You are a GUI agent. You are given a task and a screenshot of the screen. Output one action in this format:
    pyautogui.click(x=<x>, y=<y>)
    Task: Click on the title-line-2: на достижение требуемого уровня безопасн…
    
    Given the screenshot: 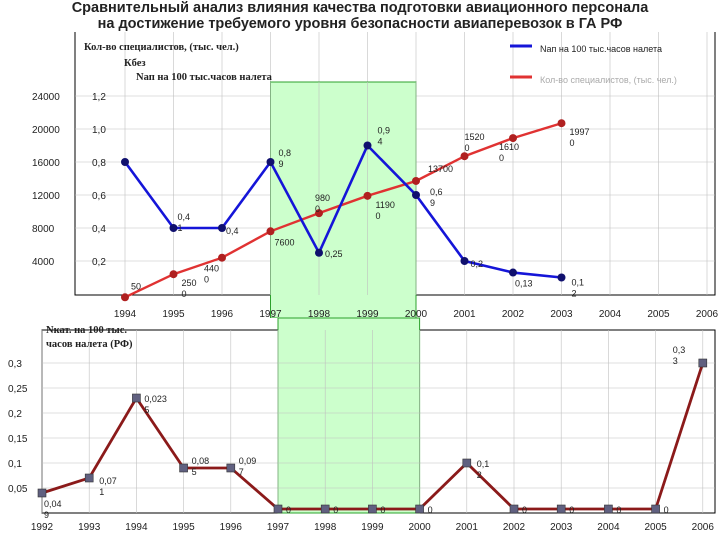 What is the action you would take?
    pyautogui.click(x=360, y=24)
    